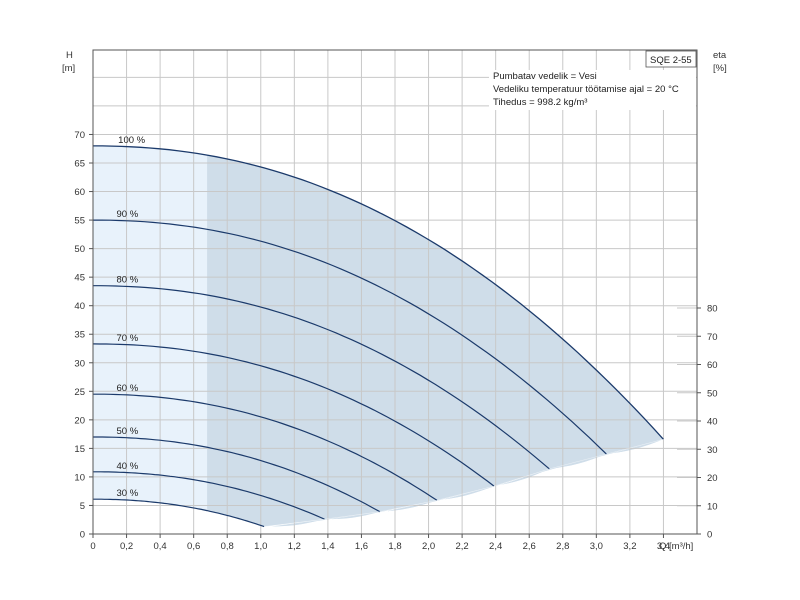 The width and height of the screenshot is (800, 600). I want to click on model-badge-box, so click(671, 59).